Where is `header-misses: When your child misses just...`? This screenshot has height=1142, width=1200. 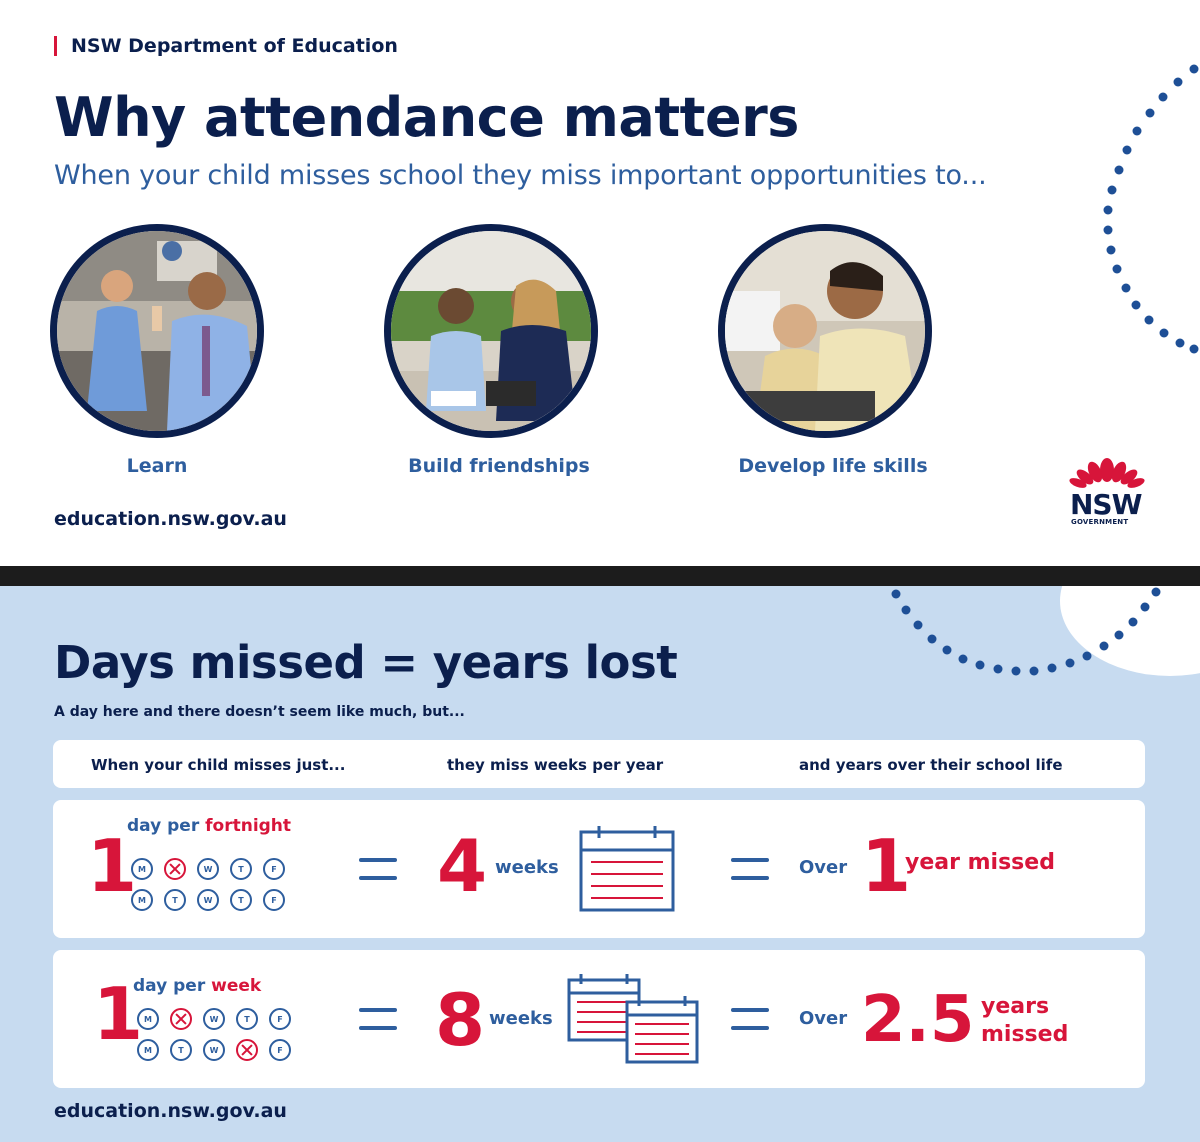 header-misses: When your child misses just... is located at coordinates (218, 765).